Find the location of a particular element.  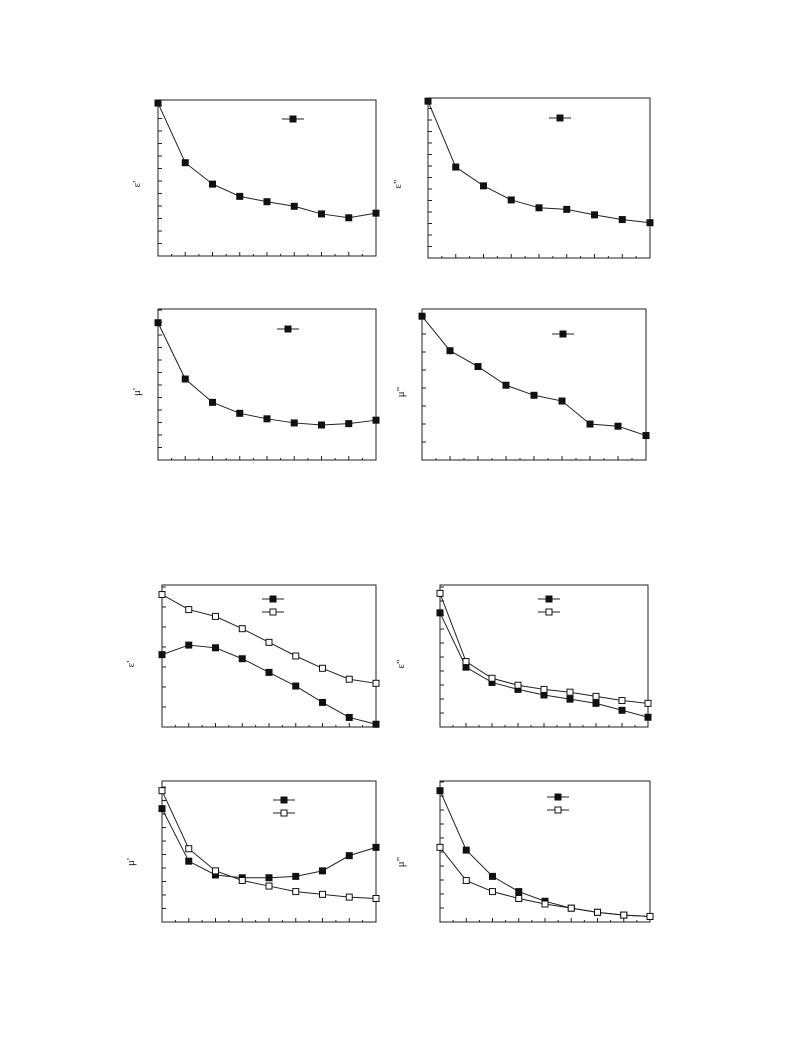

chart-panel-2: ε" is located at coordinates (523, 178).